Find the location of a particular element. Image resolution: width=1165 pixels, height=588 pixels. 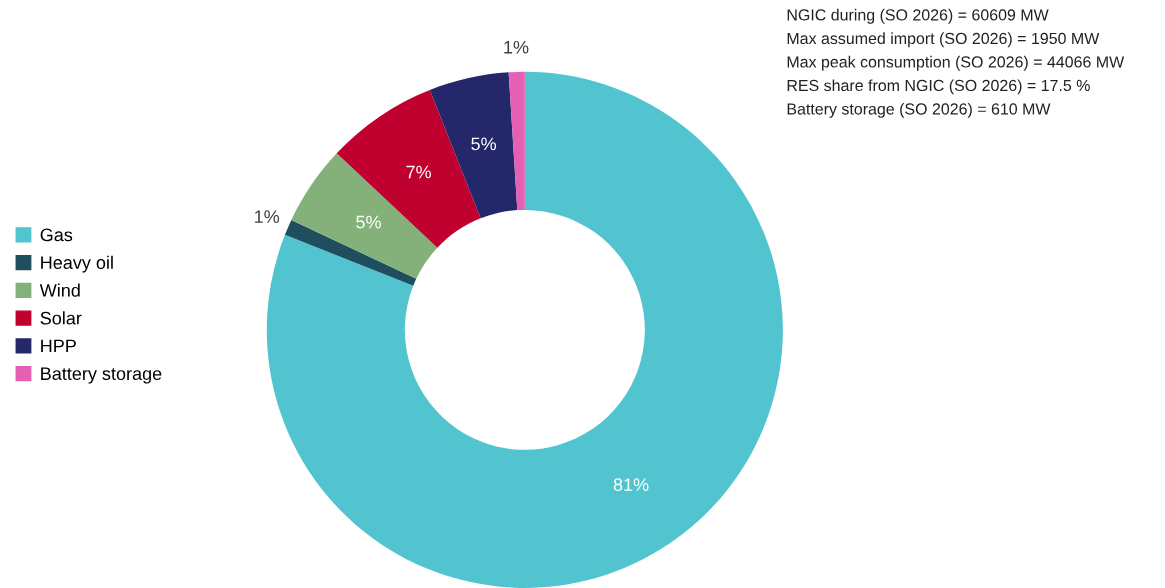

text: NGIC during (SO 2026) = 60609 MW is located at coordinates (918, 16).